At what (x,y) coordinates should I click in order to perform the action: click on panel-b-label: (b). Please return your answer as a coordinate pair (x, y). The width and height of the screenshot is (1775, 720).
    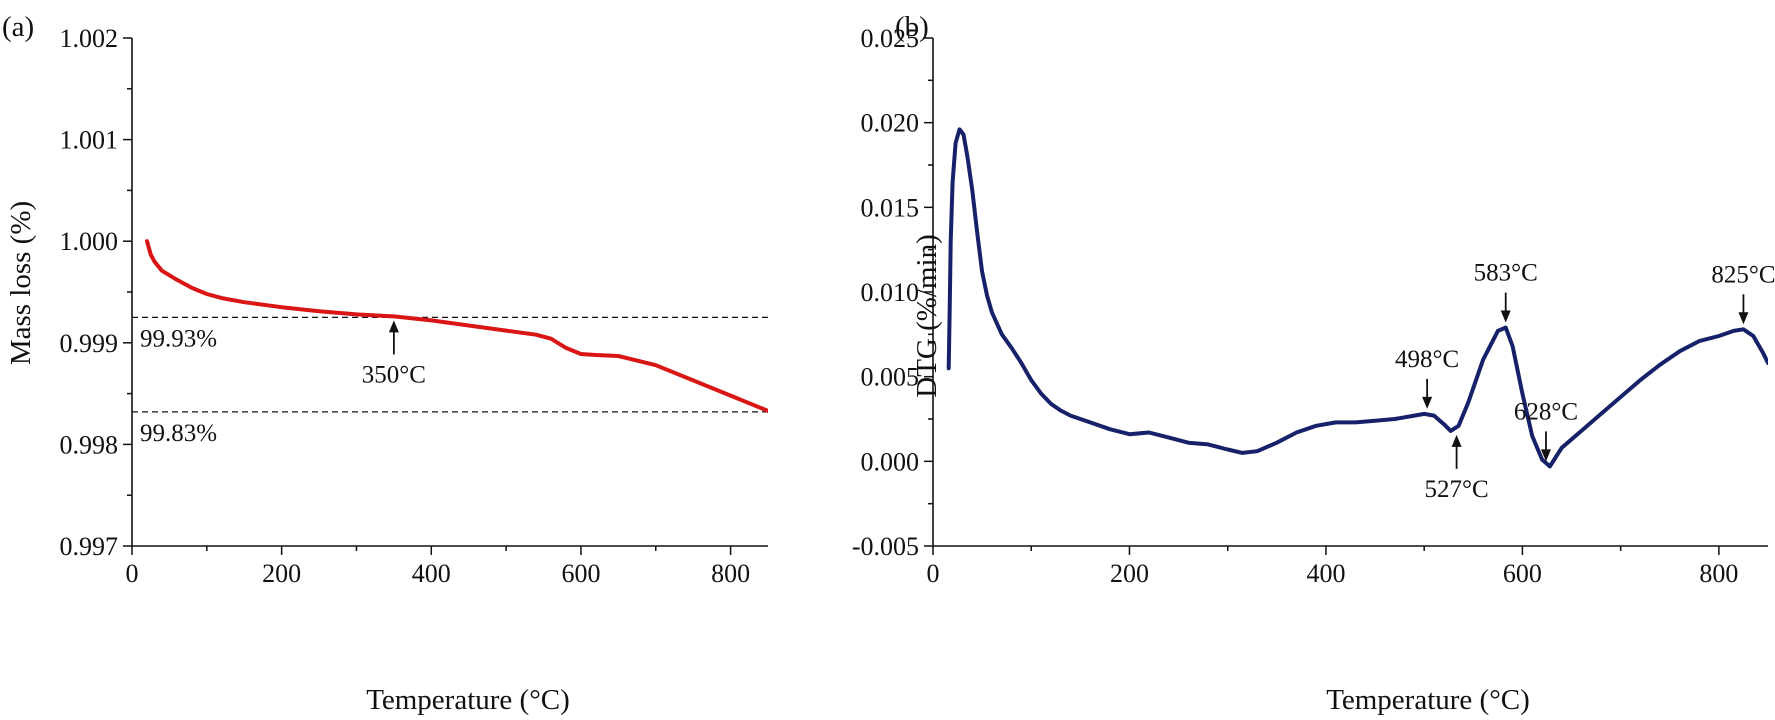
    Looking at the image, I should click on (912, 27).